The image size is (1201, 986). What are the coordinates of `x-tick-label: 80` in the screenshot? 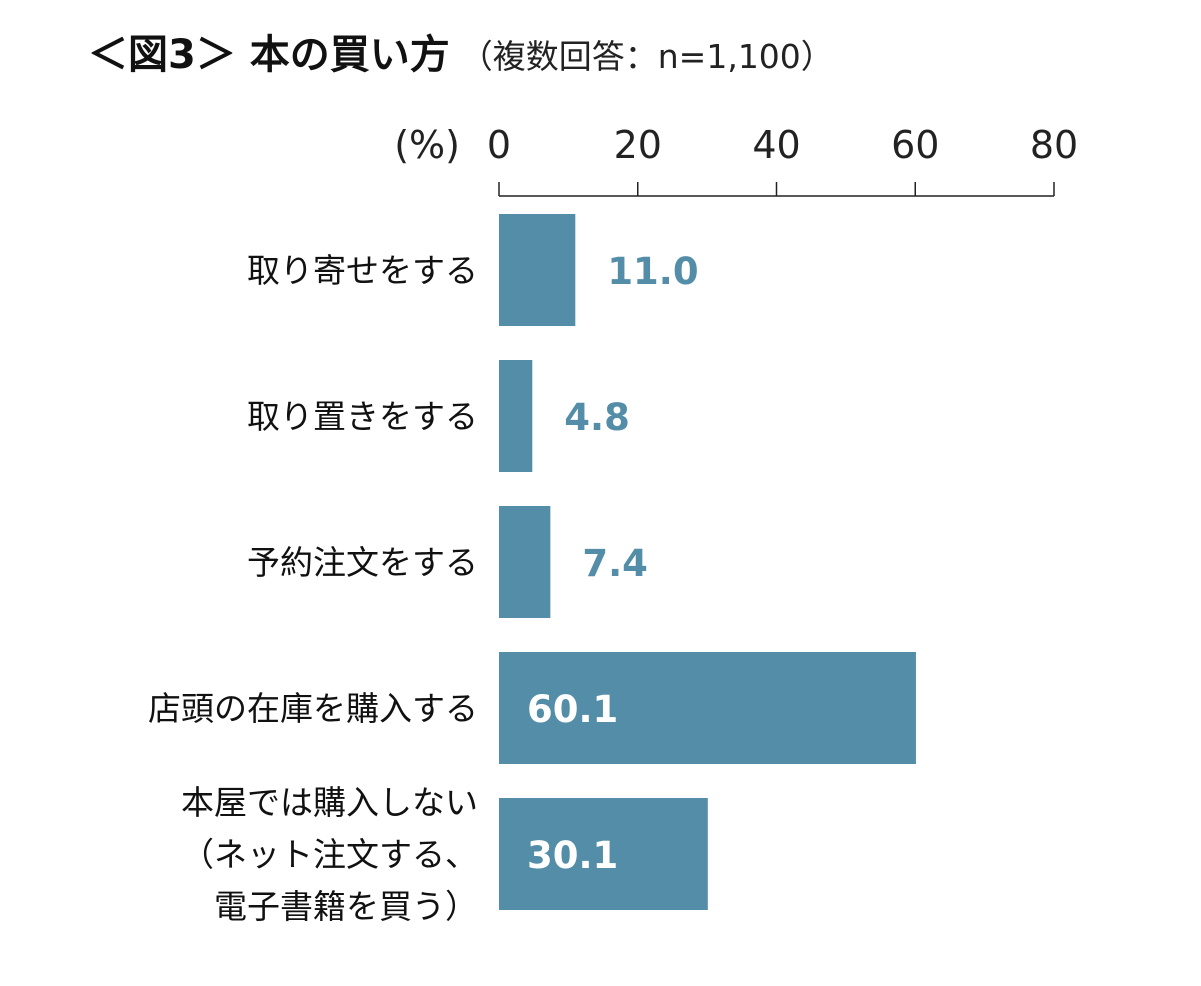 It's located at (1054, 145).